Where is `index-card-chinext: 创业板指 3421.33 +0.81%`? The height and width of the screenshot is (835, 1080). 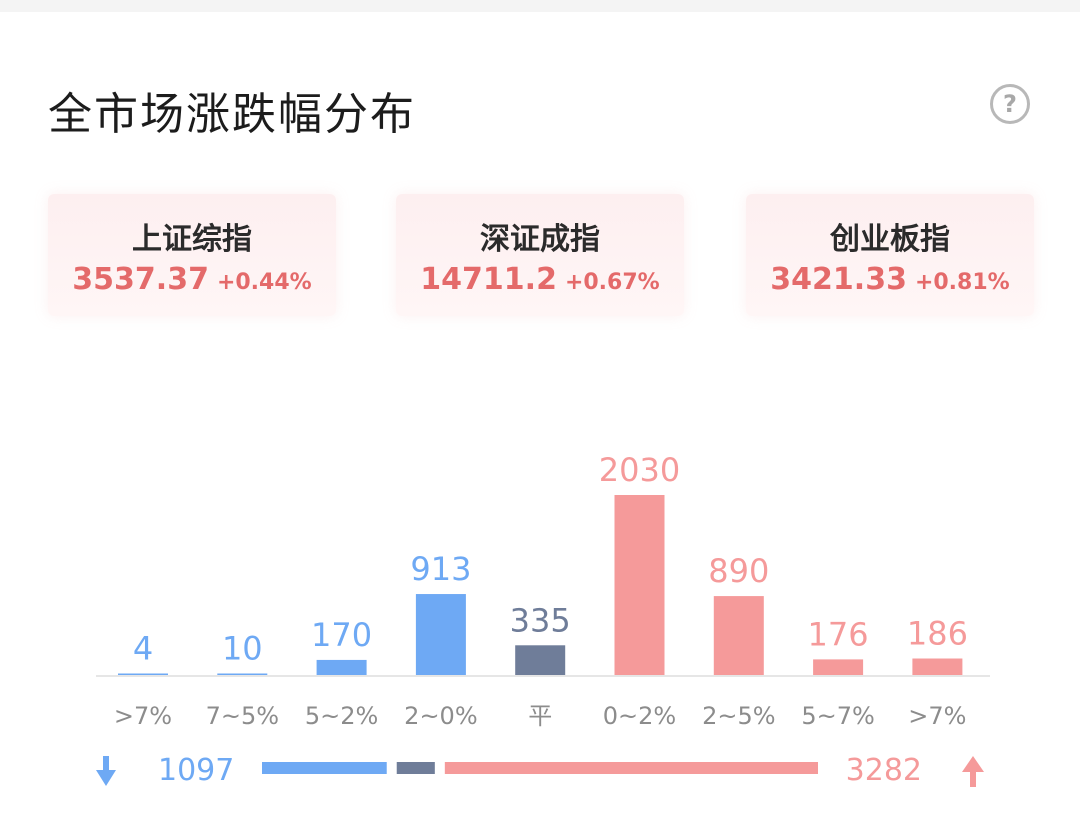
index-card-chinext: 创业板指 3421.33 +0.81% is located at coordinates (890, 255).